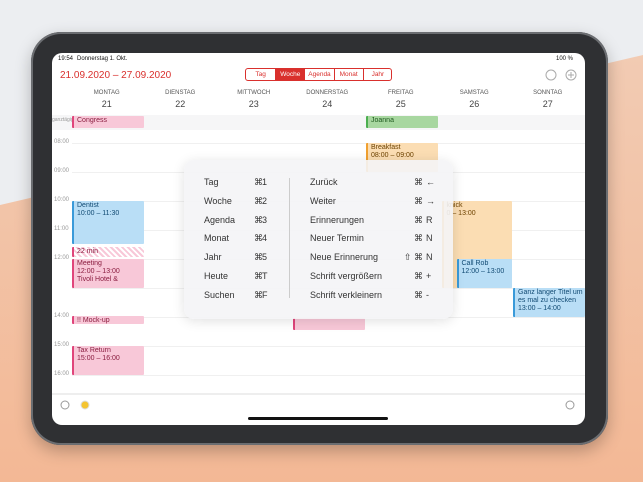 Image resolution: width=643 pixels, height=482 pixels. I want to click on event-text: !! Mock-up, so click(93, 320).